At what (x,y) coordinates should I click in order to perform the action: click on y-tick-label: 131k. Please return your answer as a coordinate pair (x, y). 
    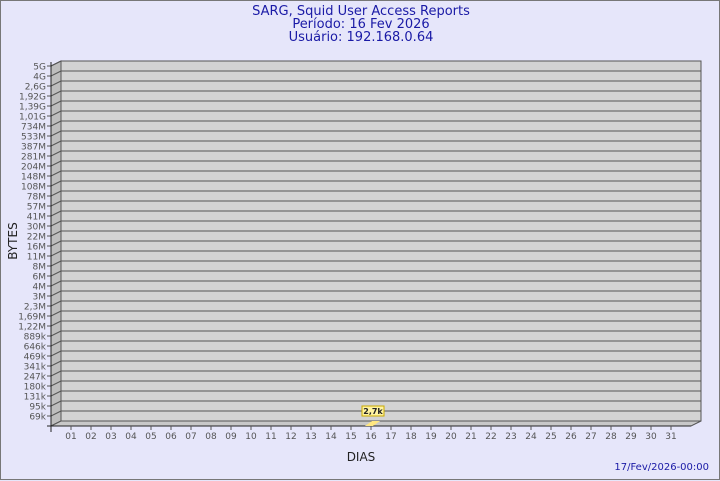
    Looking at the image, I should click on (35, 398).